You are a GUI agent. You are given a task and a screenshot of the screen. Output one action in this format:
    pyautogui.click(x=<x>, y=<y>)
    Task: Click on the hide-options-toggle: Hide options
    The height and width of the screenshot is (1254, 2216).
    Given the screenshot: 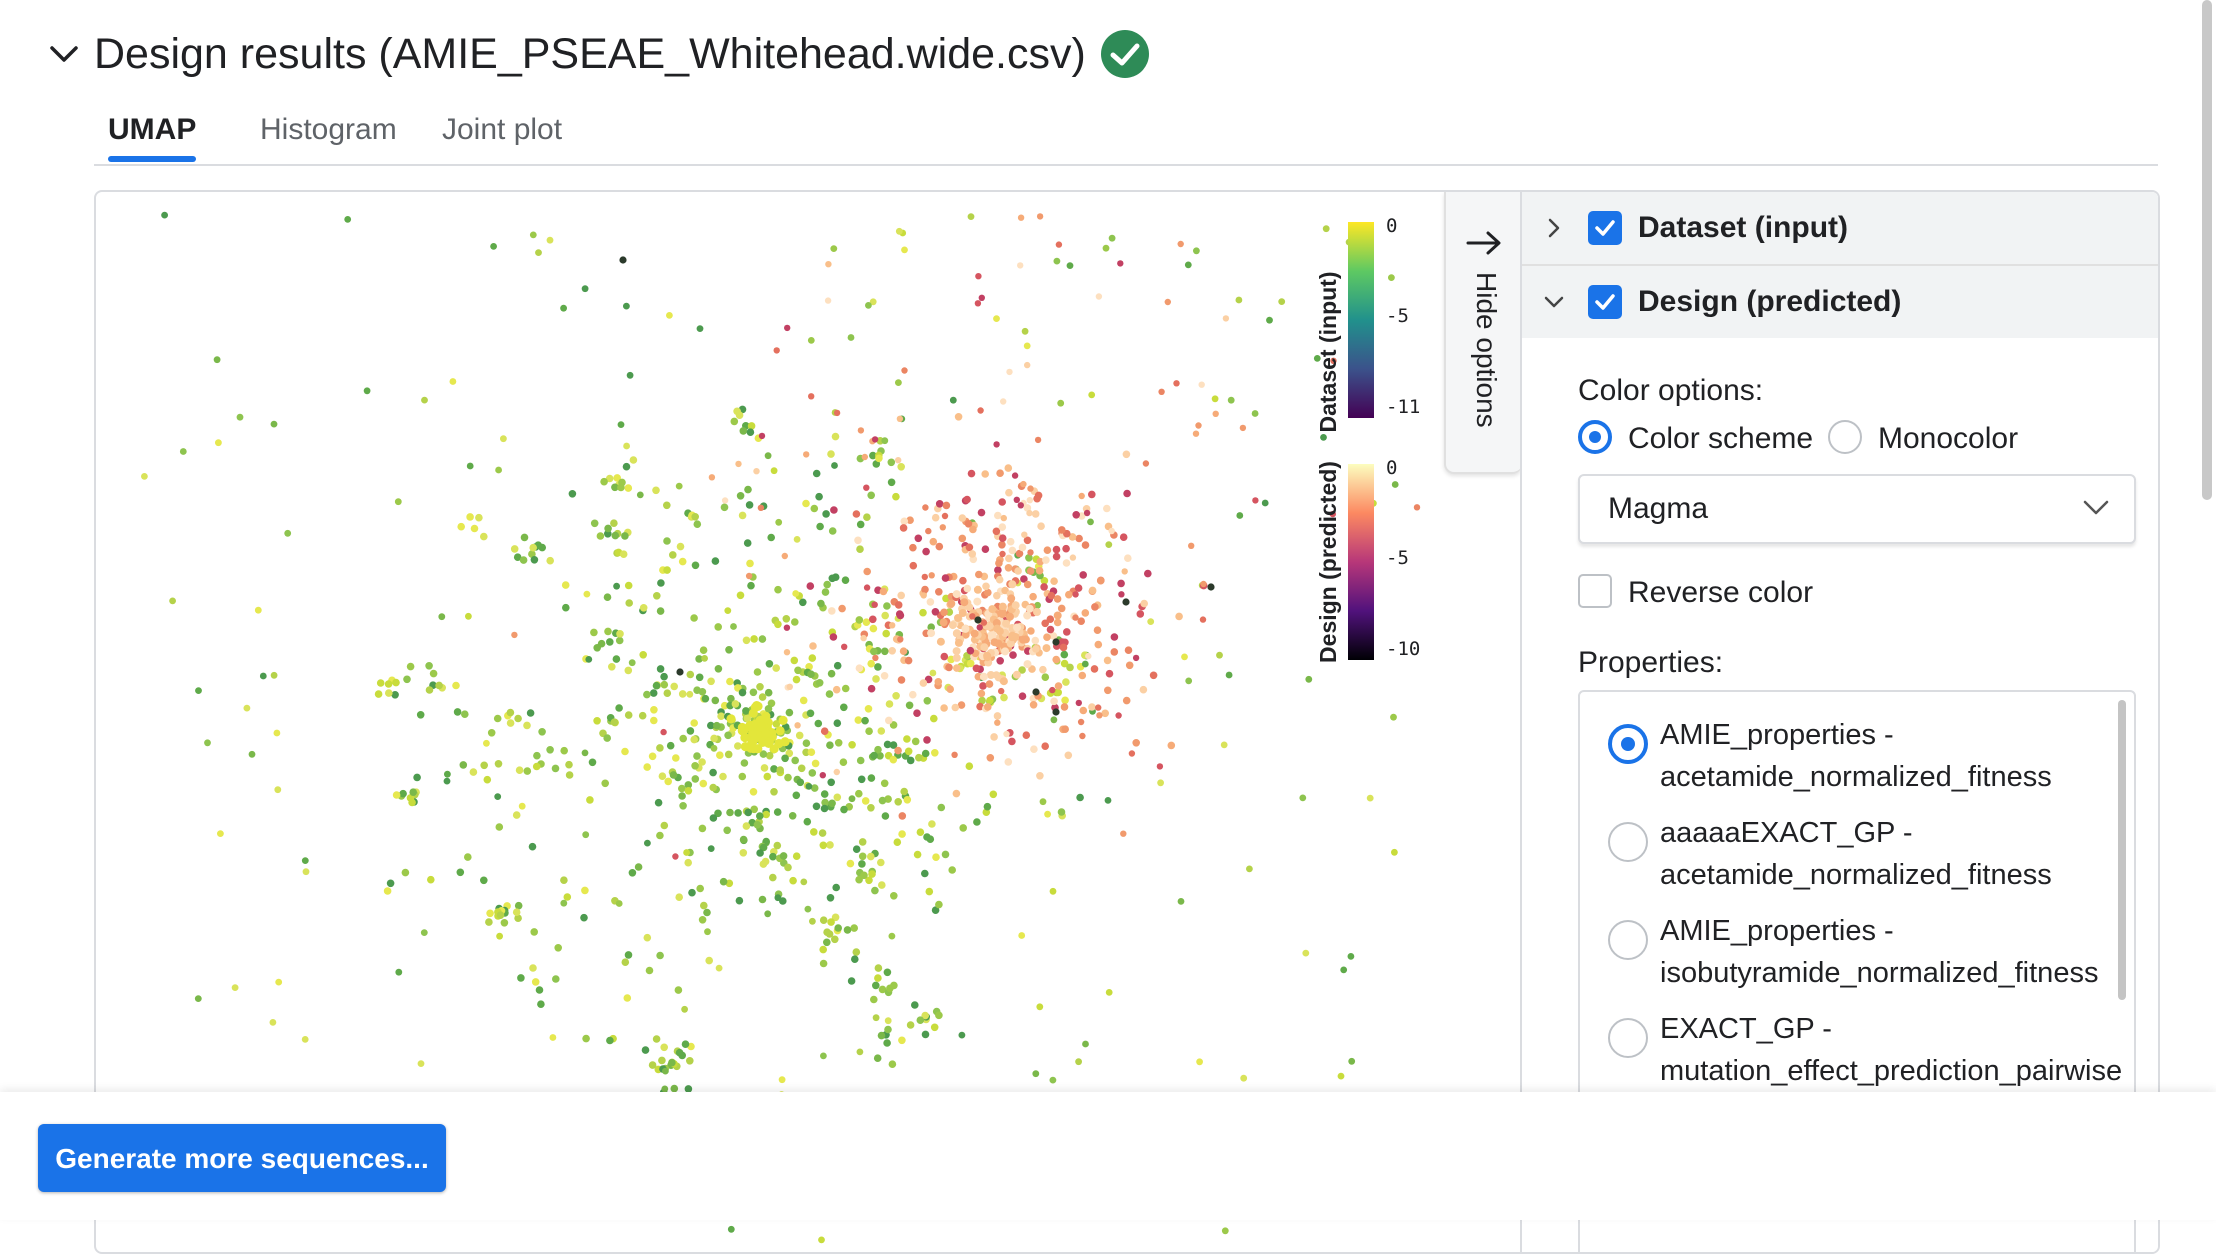 What is the action you would take?
    pyautogui.click(x=1483, y=333)
    